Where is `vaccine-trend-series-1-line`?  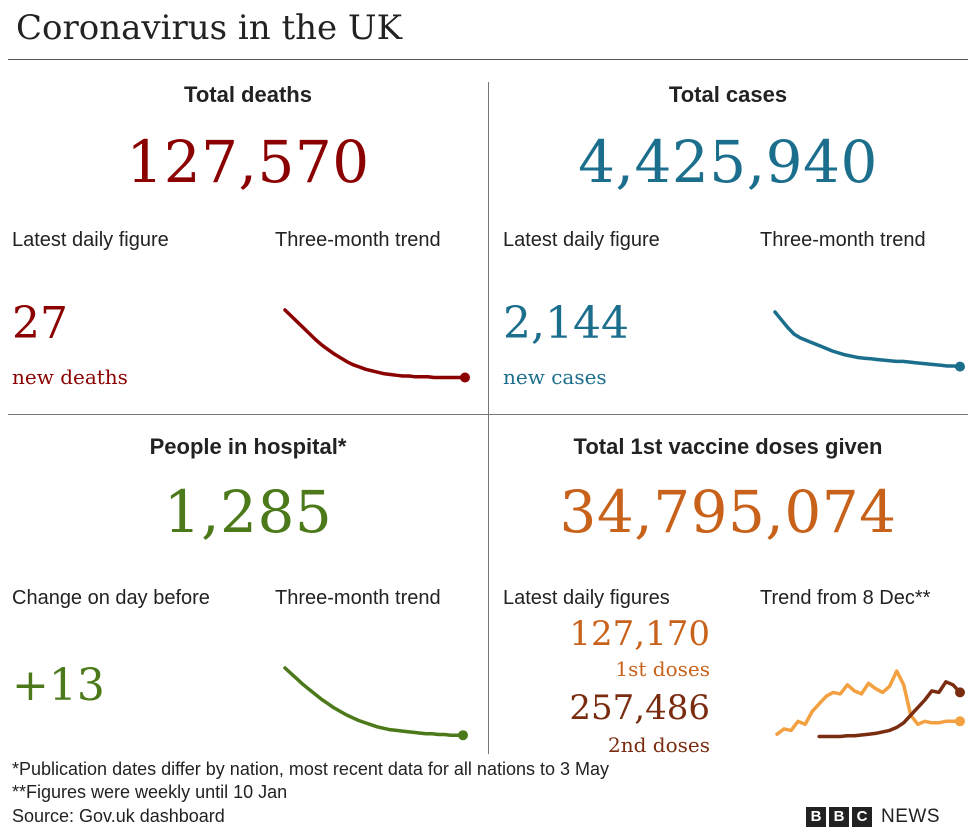
vaccine-trend-series-1-line is located at coordinates (868, 702).